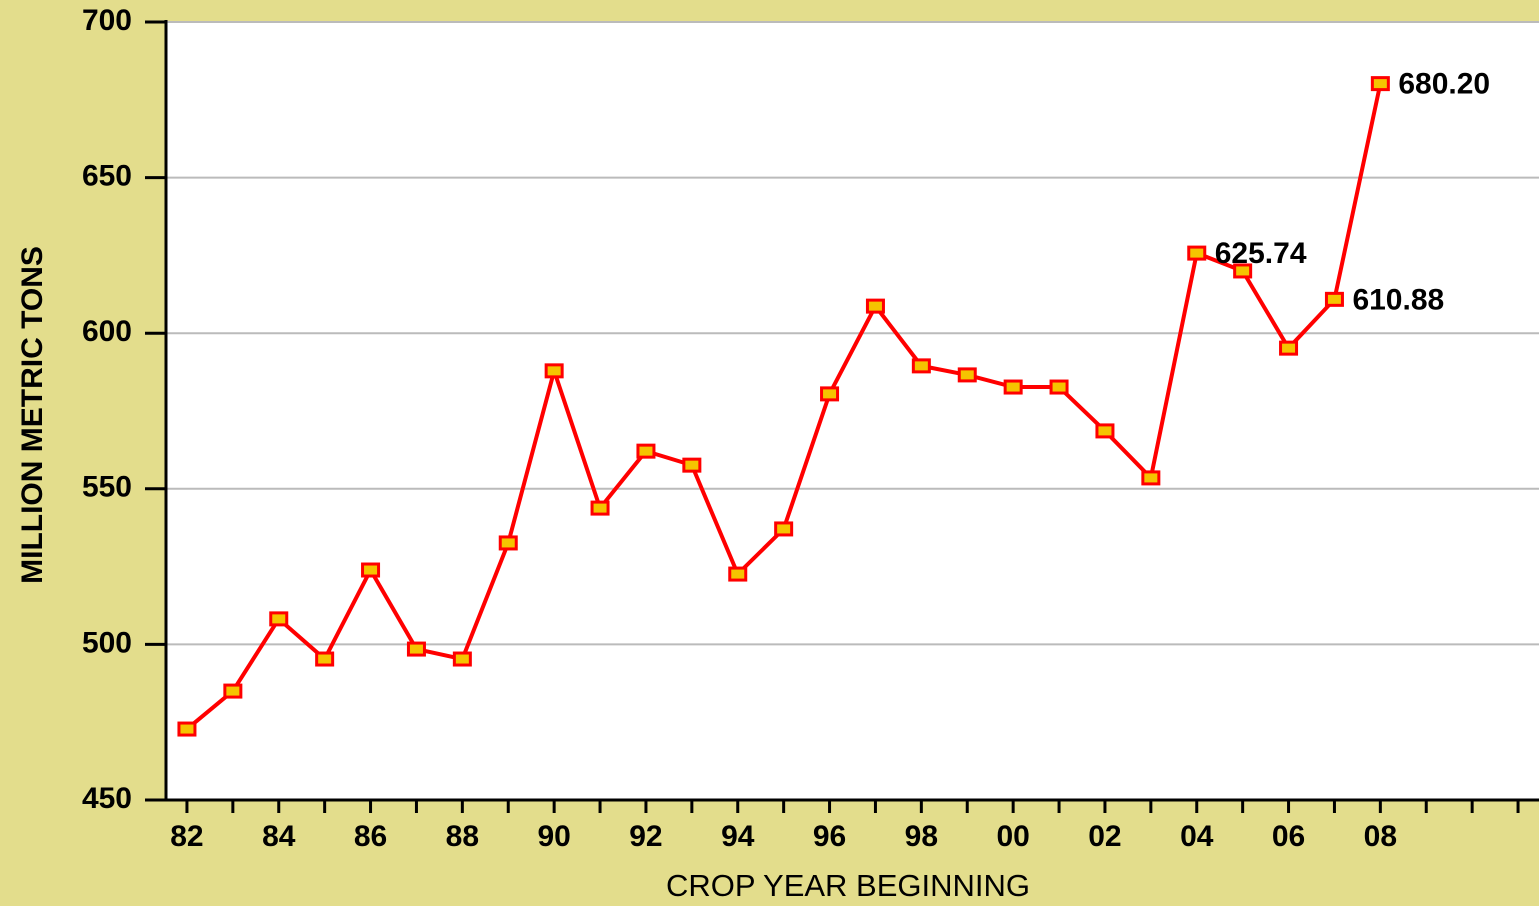 The width and height of the screenshot is (1539, 906). What do you see at coordinates (848, 885) in the screenshot?
I see `x-axis-title: CROP YEAR BEGINNING` at bounding box center [848, 885].